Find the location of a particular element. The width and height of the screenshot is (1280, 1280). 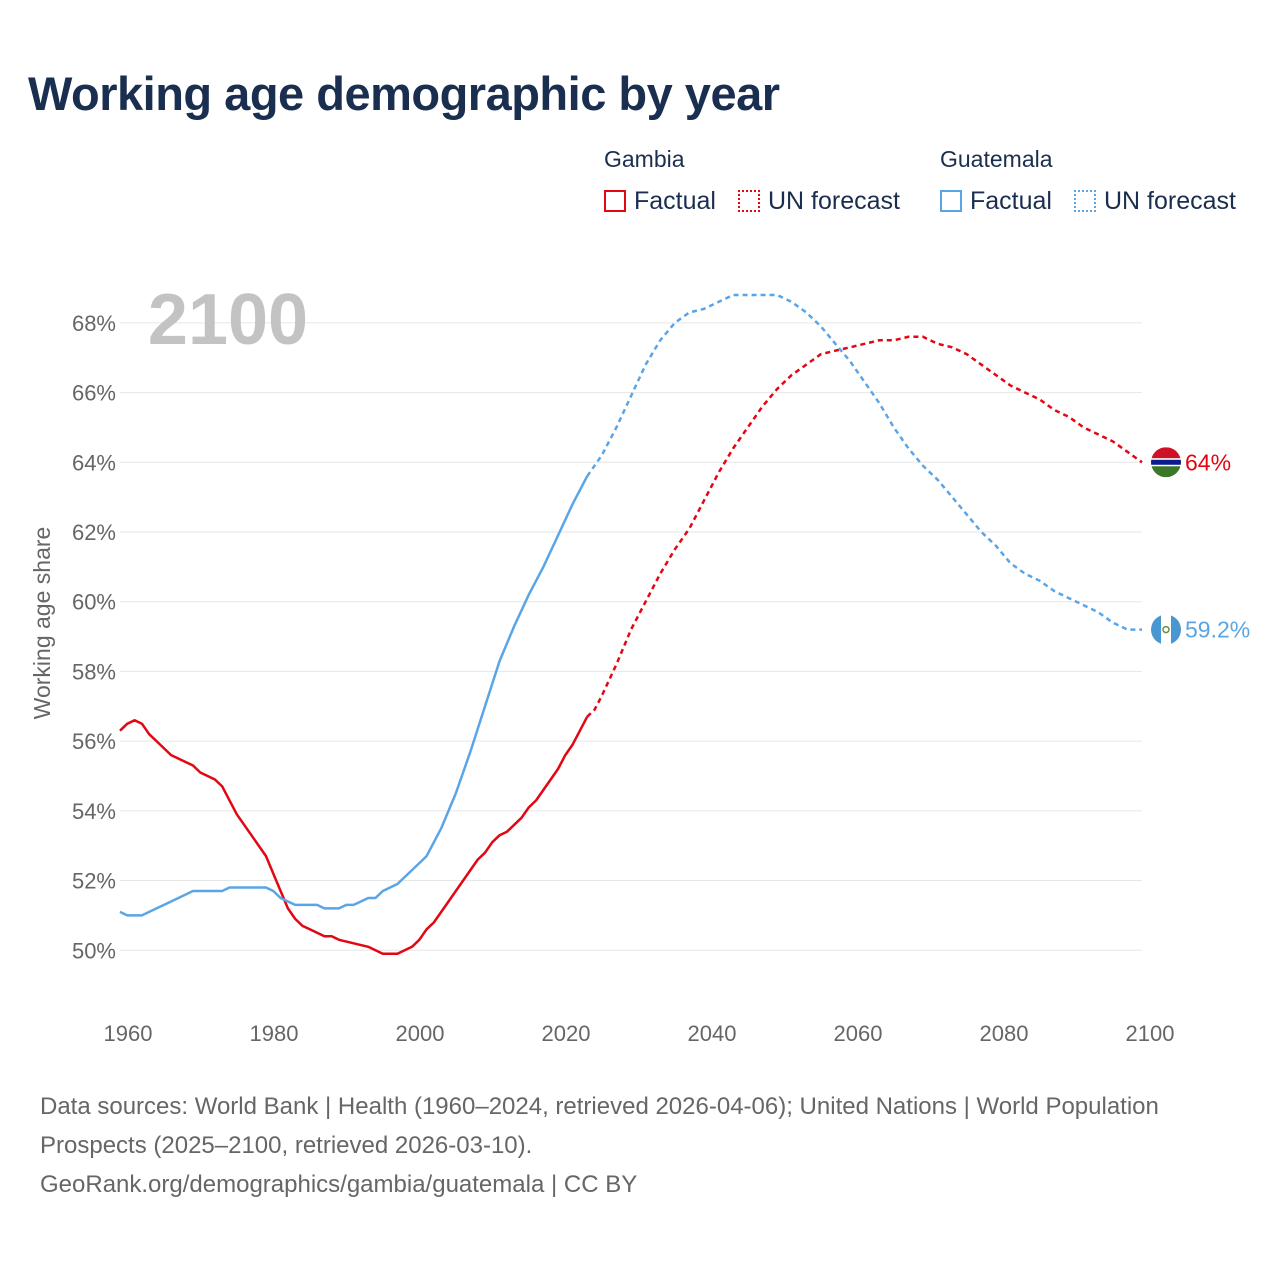

legend-gambia-factual-label: Factual is located at coordinates (675, 200).